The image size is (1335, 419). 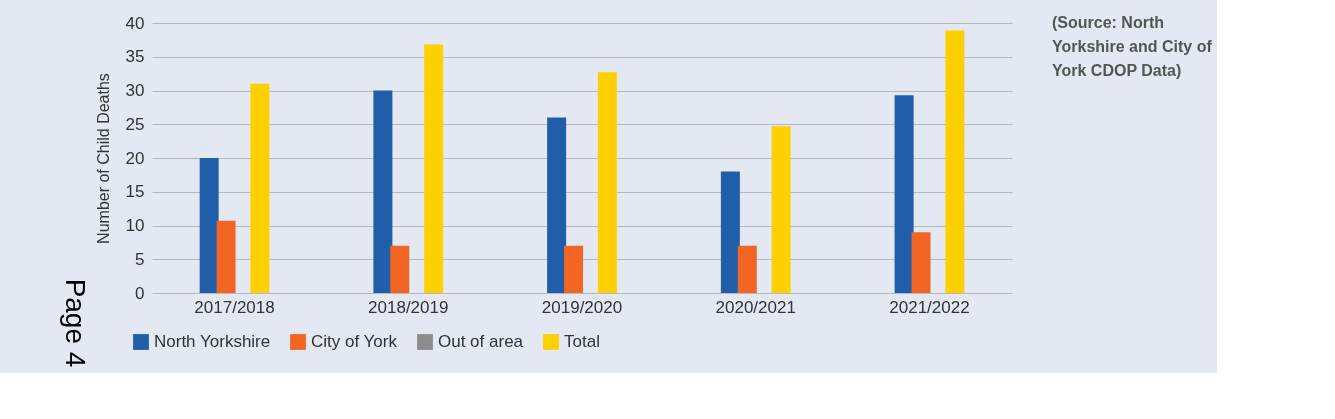 What do you see at coordinates (582, 341) in the screenshot?
I see `legend-label: Total` at bounding box center [582, 341].